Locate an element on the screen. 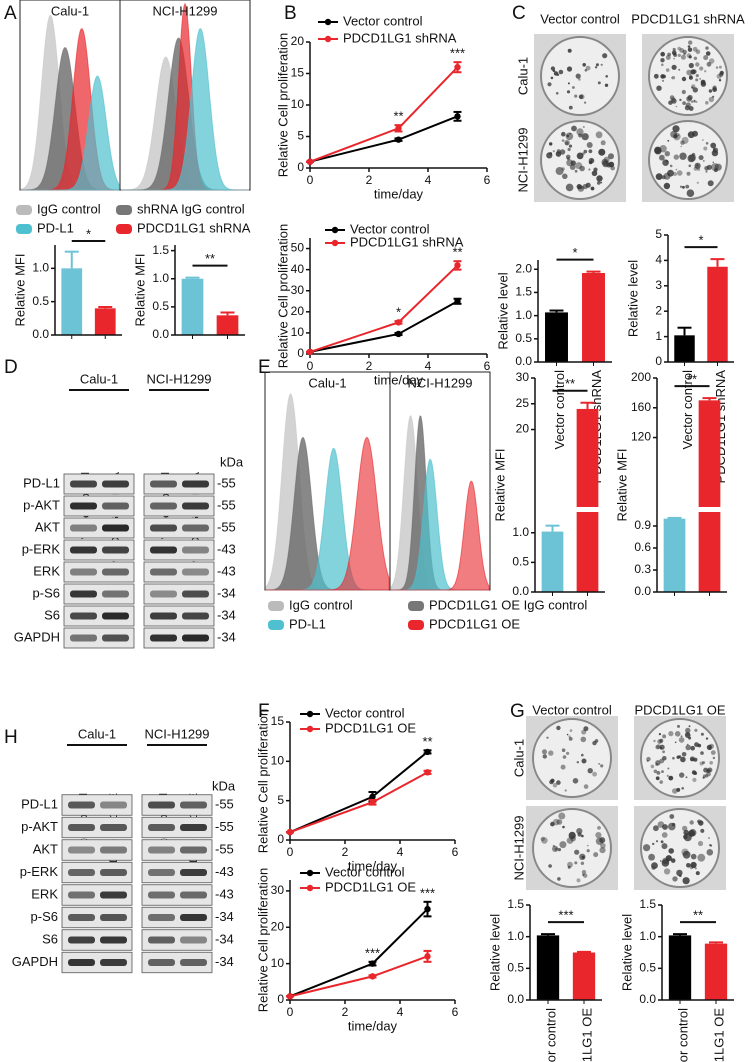  histogram-title: NCI-H1299 is located at coordinates (184, 10).